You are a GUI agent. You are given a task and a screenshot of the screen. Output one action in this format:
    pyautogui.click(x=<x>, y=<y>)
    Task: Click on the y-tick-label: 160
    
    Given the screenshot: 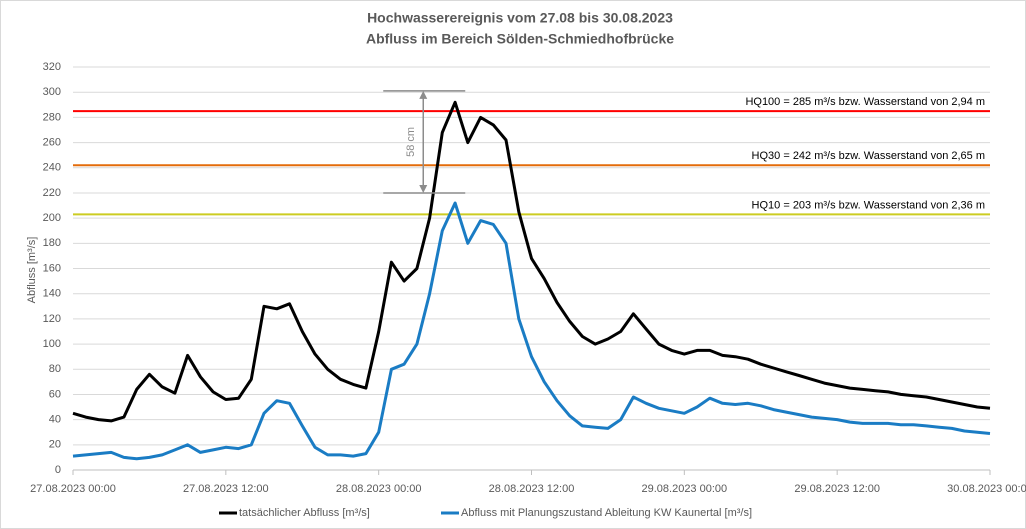 What is the action you would take?
    pyautogui.click(x=52, y=268)
    